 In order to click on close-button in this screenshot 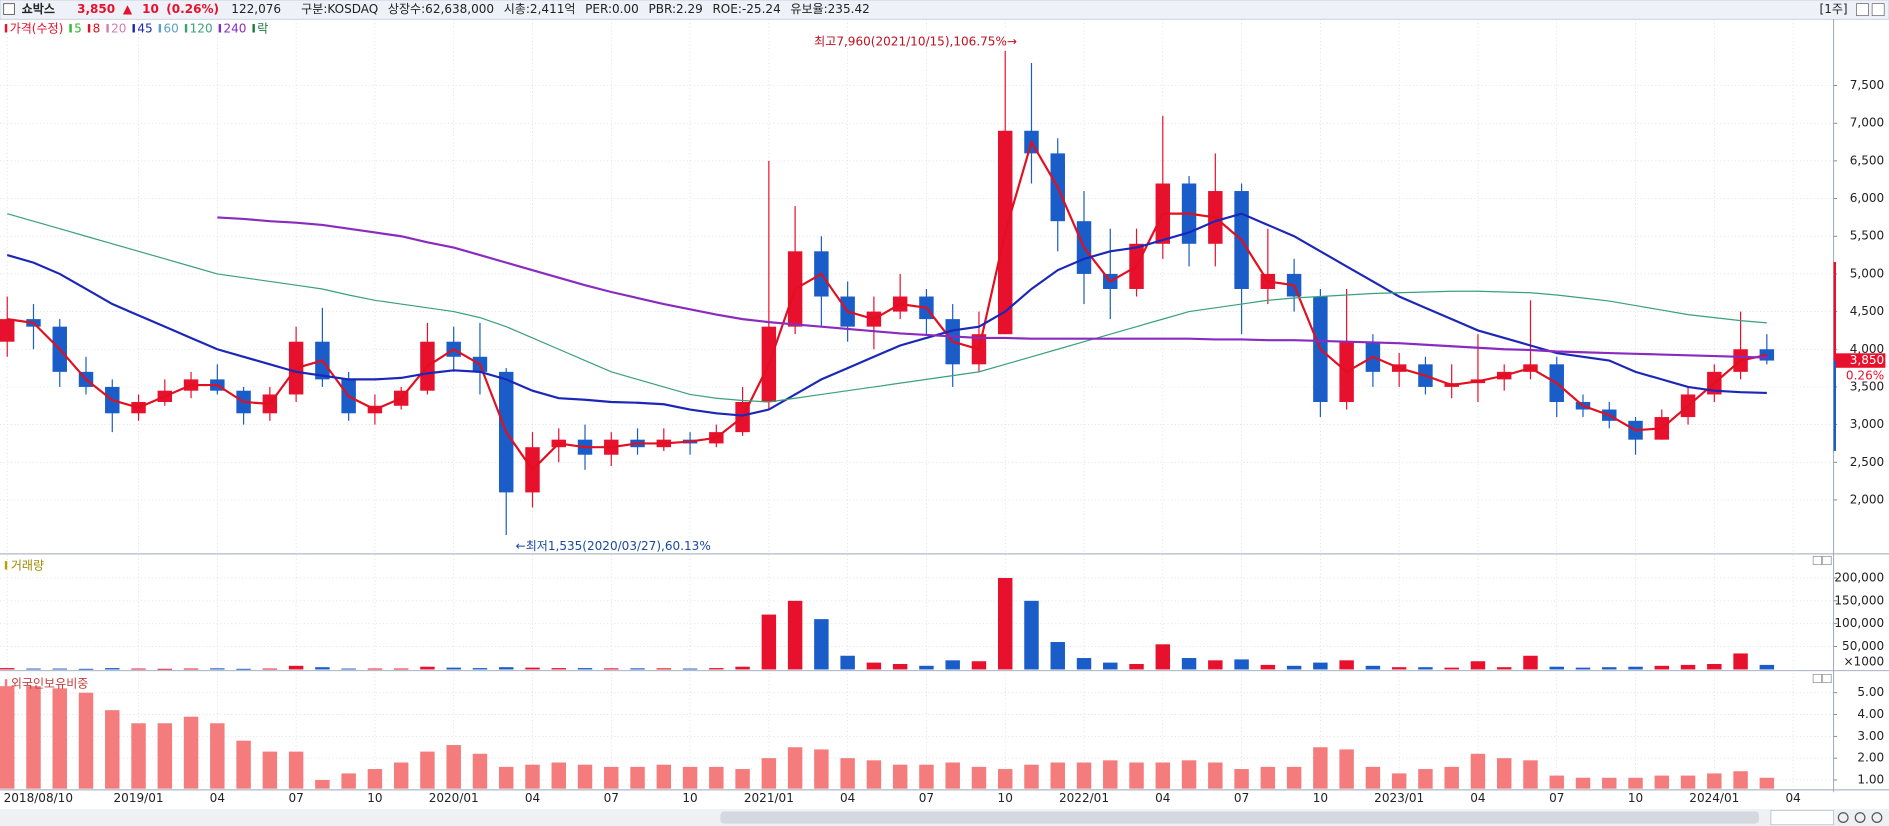, I will do `click(1878, 10)`.